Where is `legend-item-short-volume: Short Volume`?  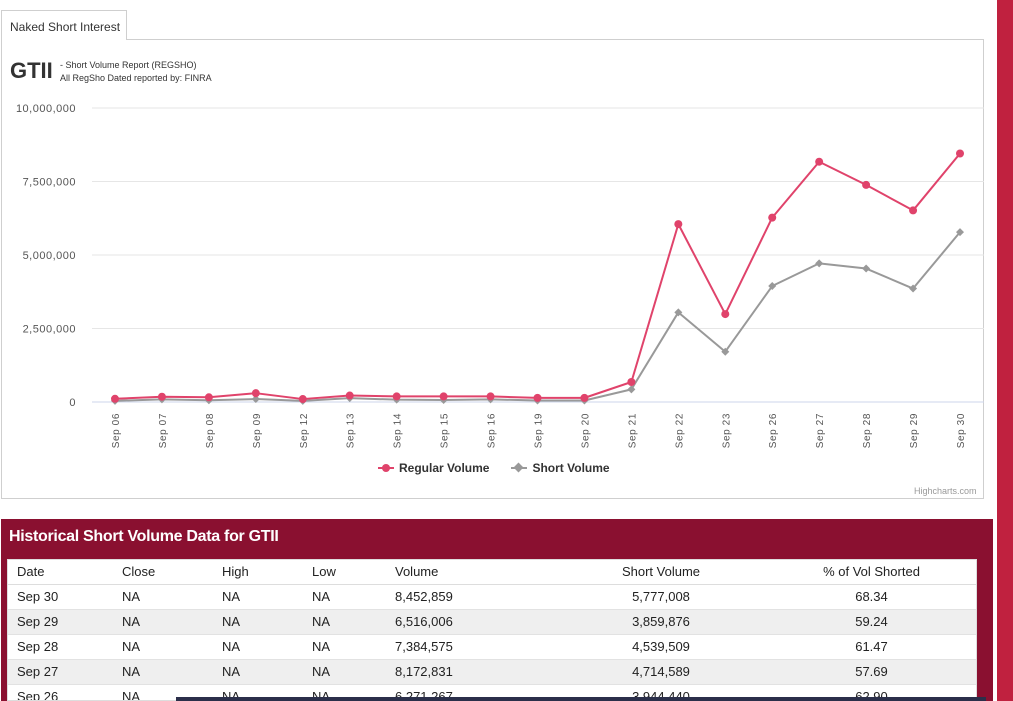
legend-item-short-volume: Short Volume is located at coordinates (560, 468).